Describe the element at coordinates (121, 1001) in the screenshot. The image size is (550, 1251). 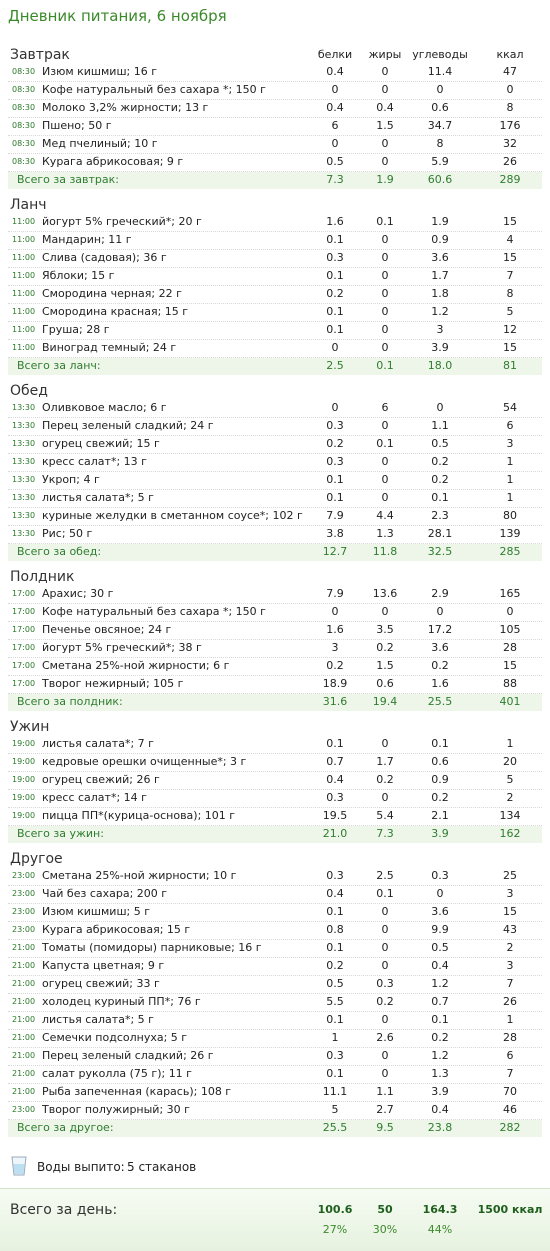
I see `item-name: холодец куриный ПП*; 76 г` at that location.